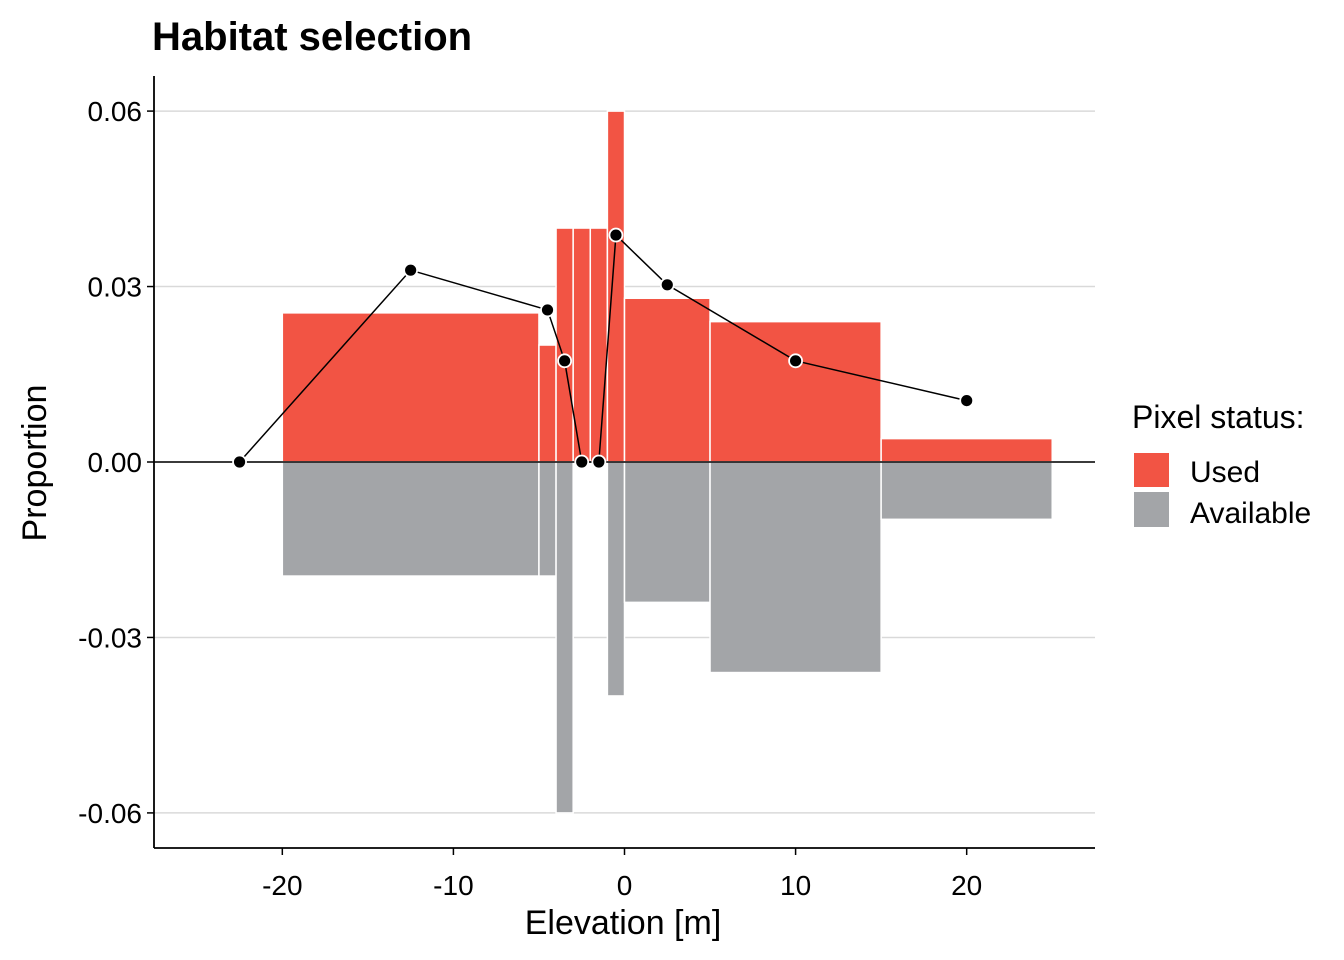 This screenshot has width=1344, height=960. What do you see at coordinates (282, 885) in the screenshot?
I see `x-tick-label-0: -20` at bounding box center [282, 885].